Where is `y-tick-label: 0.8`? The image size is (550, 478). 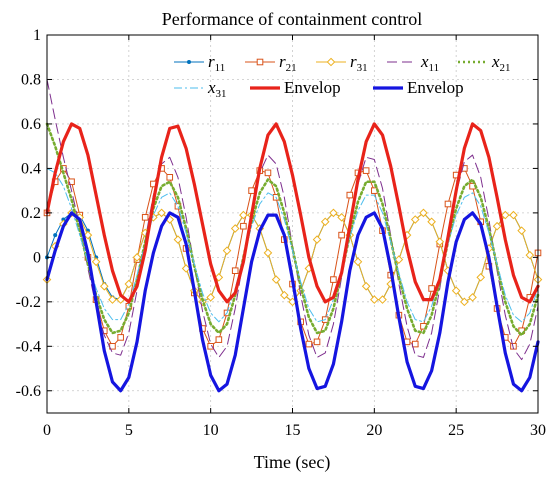
y-tick-label: 0.8 is located at coordinates (31, 79).